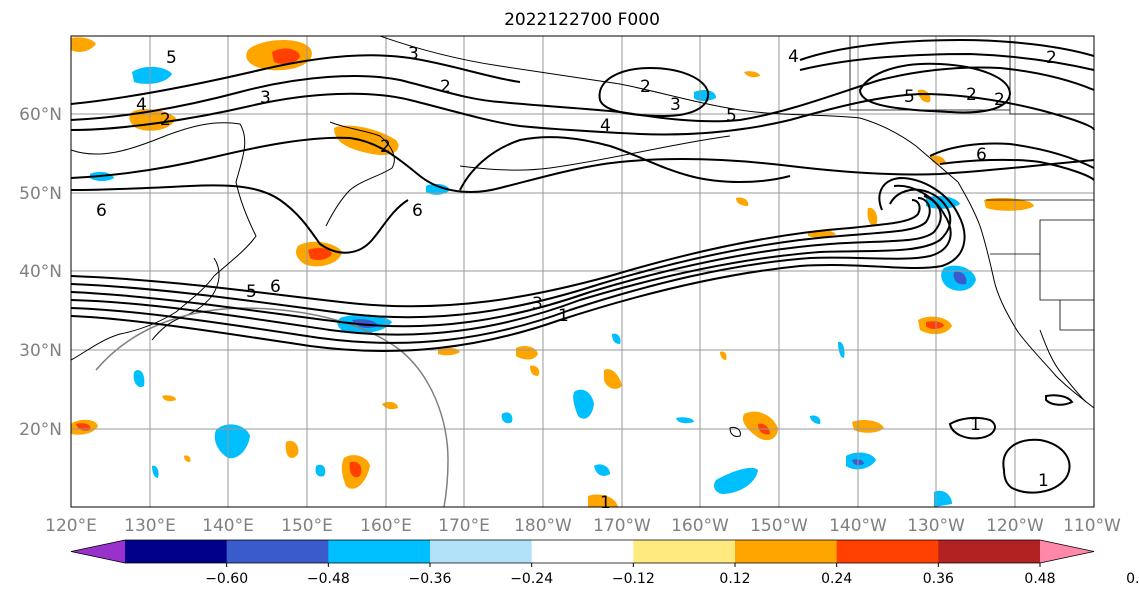  I want to click on lon-tick-label: 160°E, so click(386, 526).